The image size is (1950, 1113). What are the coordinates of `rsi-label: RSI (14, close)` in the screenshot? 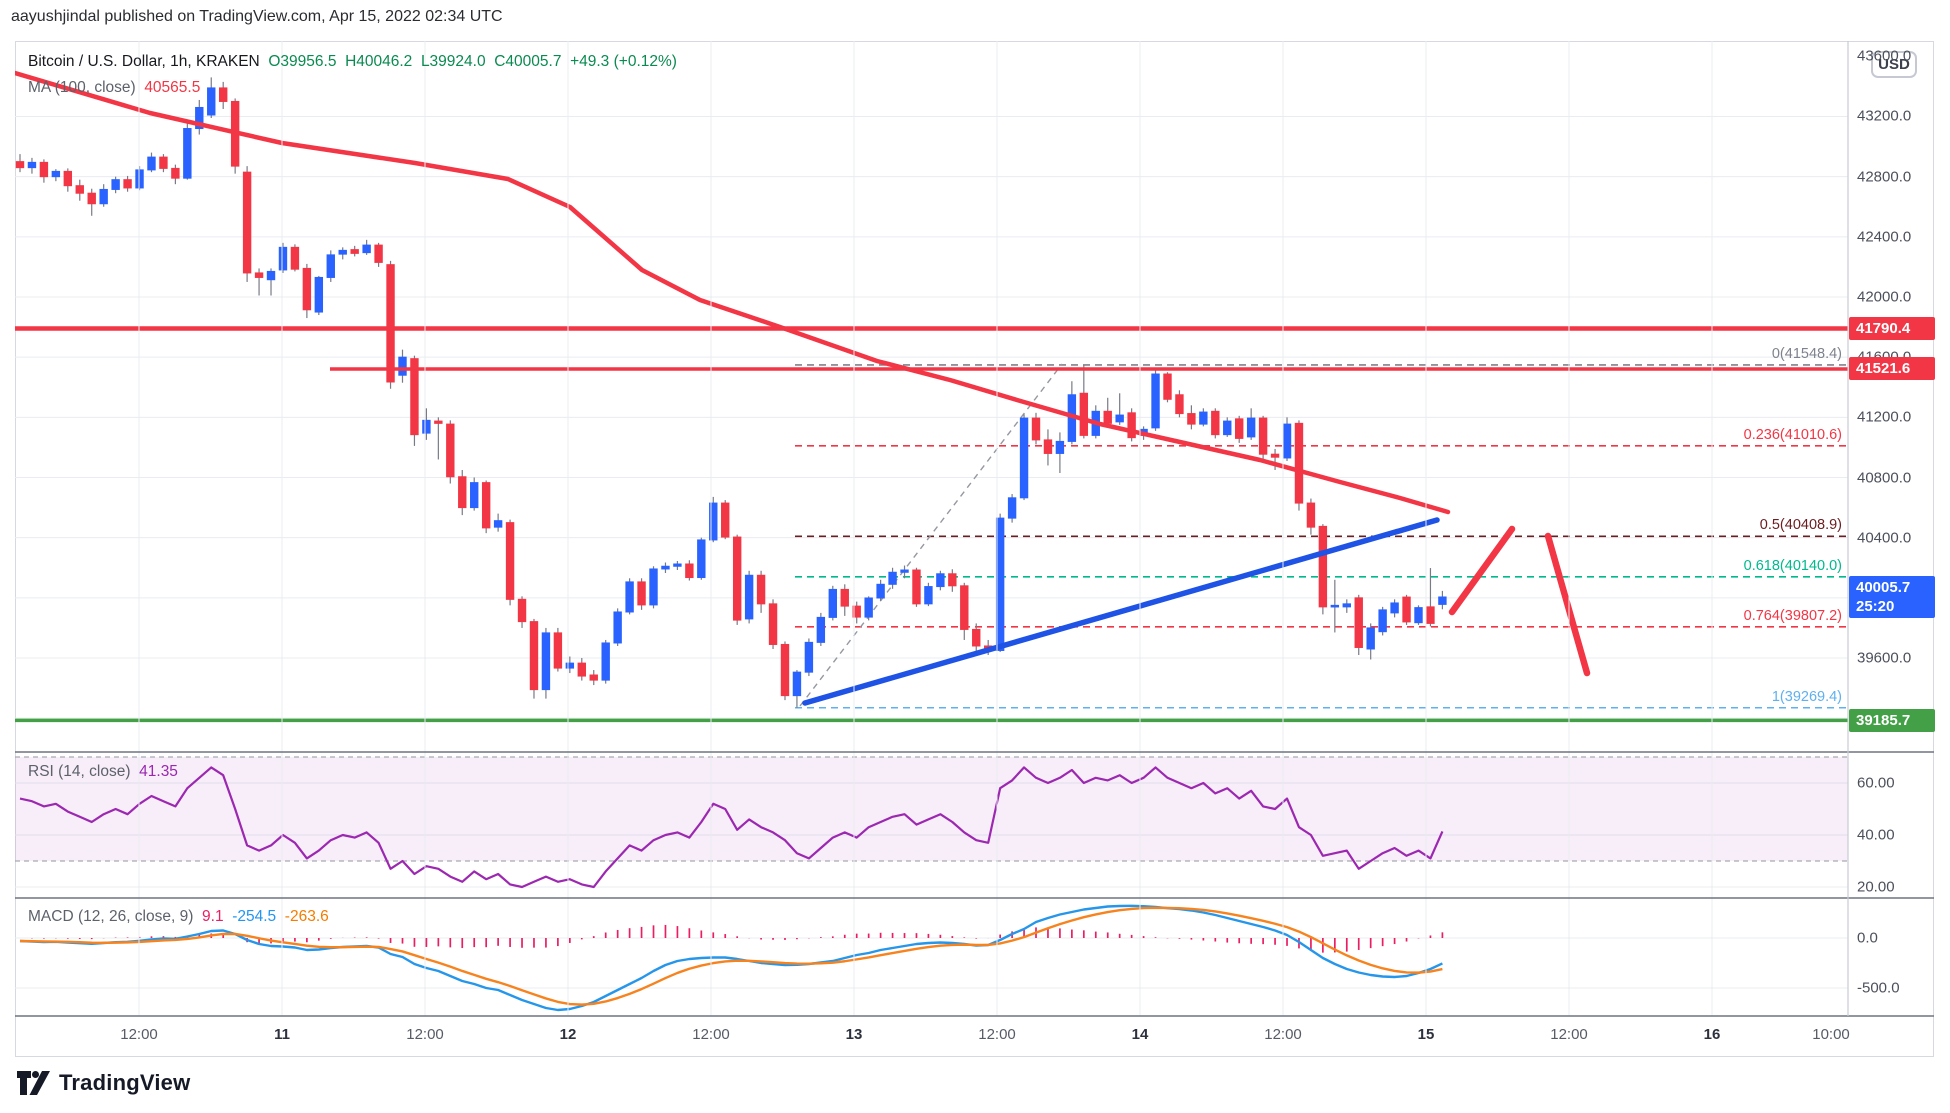 It's located at (79, 771).